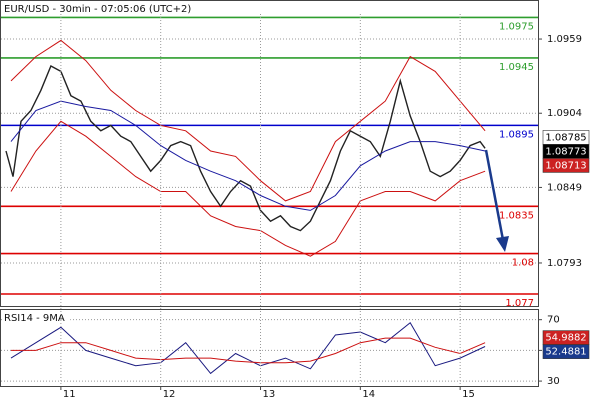  Describe the element at coordinates (516, 26) in the screenshot. I see `level-label: 1.0975` at that location.